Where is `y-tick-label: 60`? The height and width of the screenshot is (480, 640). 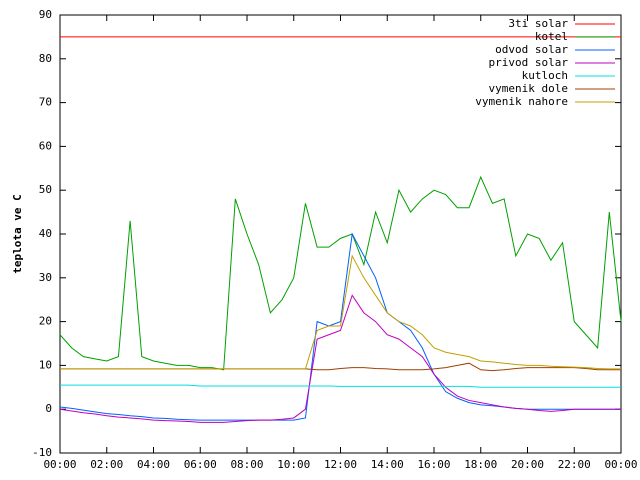
y-tick-label: 60 is located at coordinates (45, 145).